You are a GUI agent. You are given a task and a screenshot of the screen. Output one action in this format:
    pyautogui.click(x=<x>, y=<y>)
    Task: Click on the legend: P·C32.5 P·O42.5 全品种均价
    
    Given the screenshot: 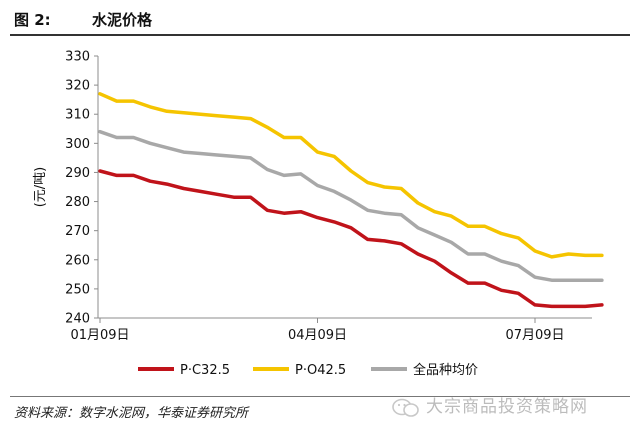 What is the action you would take?
    pyautogui.click(x=308, y=370)
    